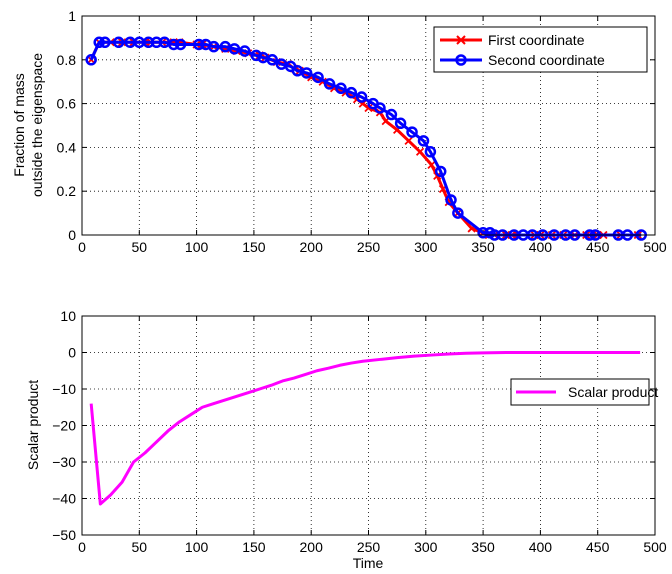 The image size is (672, 574). I want to click on bottom-x-tick-label: 0, so click(82, 547).